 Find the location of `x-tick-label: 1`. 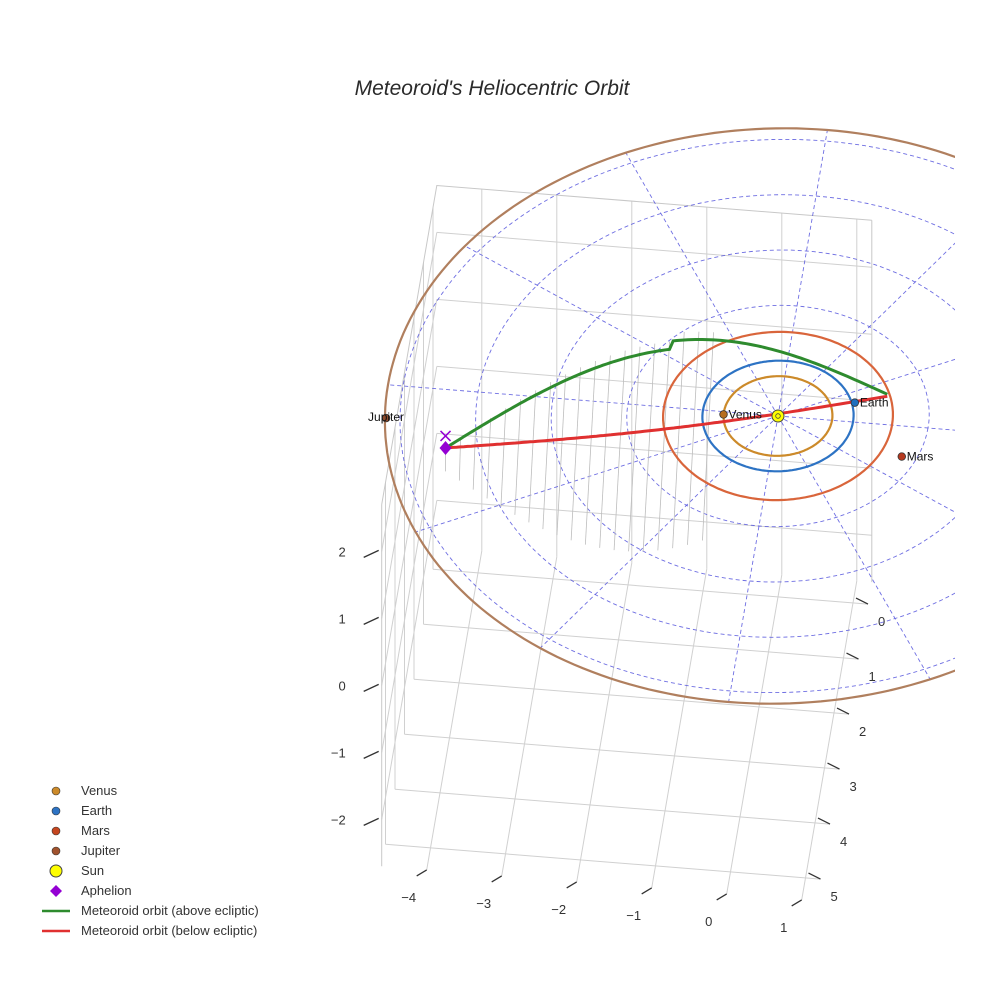

x-tick-label: 1 is located at coordinates (783, 927).